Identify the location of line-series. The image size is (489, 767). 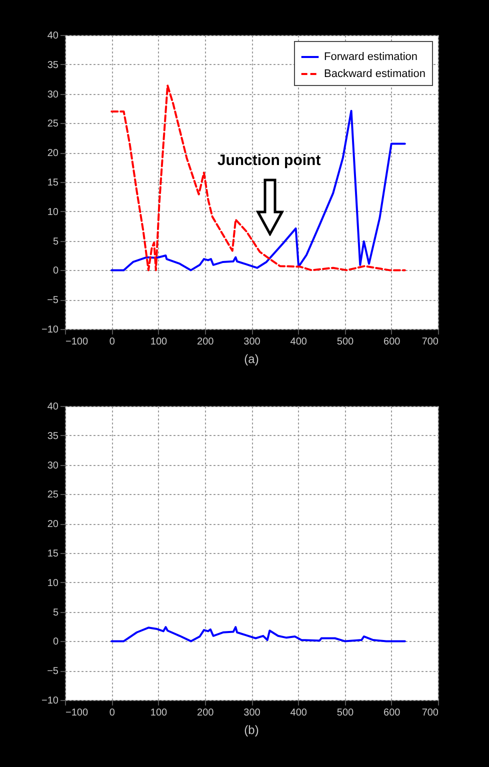
(258, 634).